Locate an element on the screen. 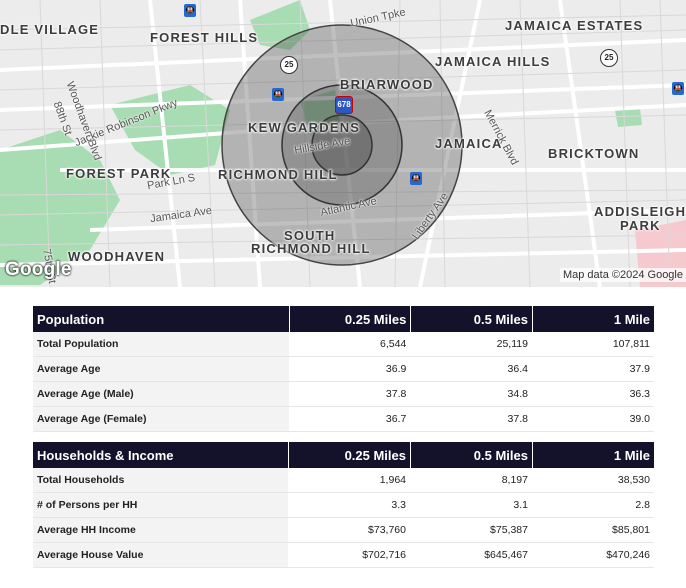 The width and height of the screenshot is (686, 588). row-label: Total Population is located at coordinates (161, 344).